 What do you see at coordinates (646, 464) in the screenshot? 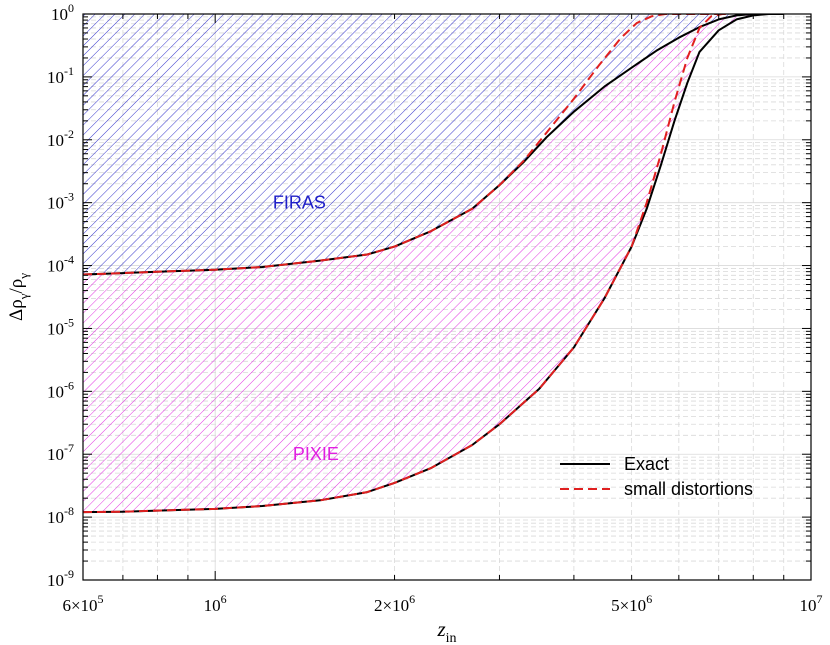
I see `legend-label-exact: Exact` at bounding box center [646, 464].